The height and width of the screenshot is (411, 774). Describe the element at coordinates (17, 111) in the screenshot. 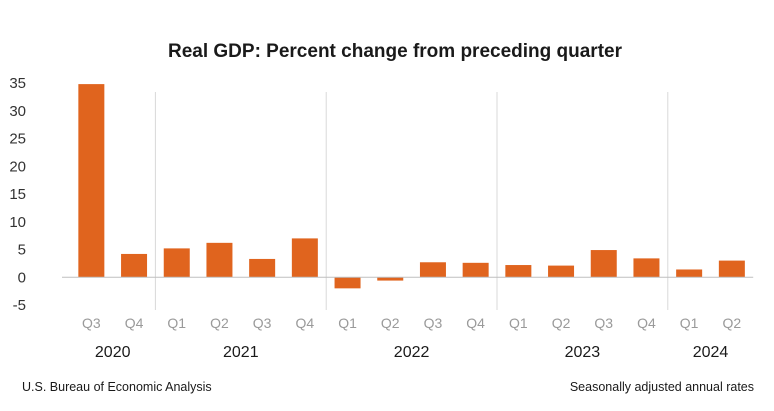

I see `y-tick-label: 30` at that location.